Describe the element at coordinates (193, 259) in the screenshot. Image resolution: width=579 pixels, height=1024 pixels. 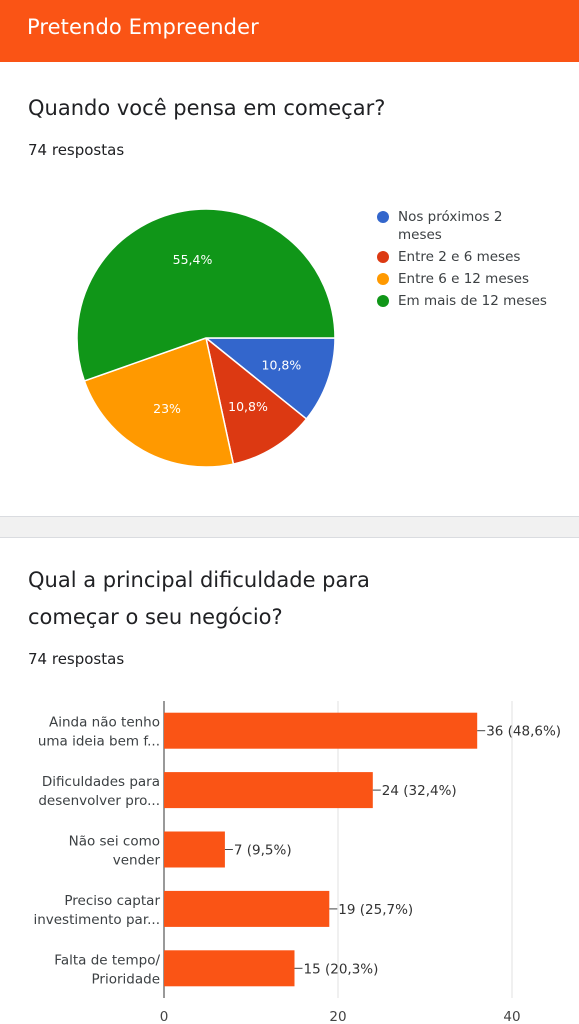
I see `pie-slice-label: 55,4%` at that location.